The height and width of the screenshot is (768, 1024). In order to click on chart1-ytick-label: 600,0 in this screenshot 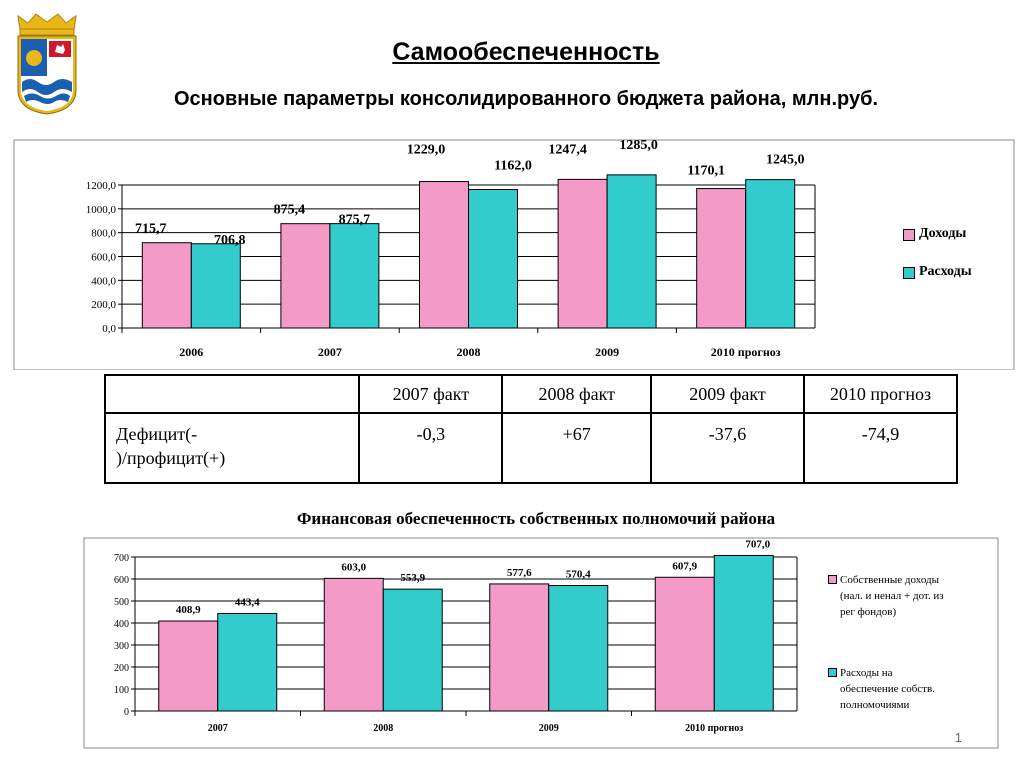, I will do `click(103, 258)`.